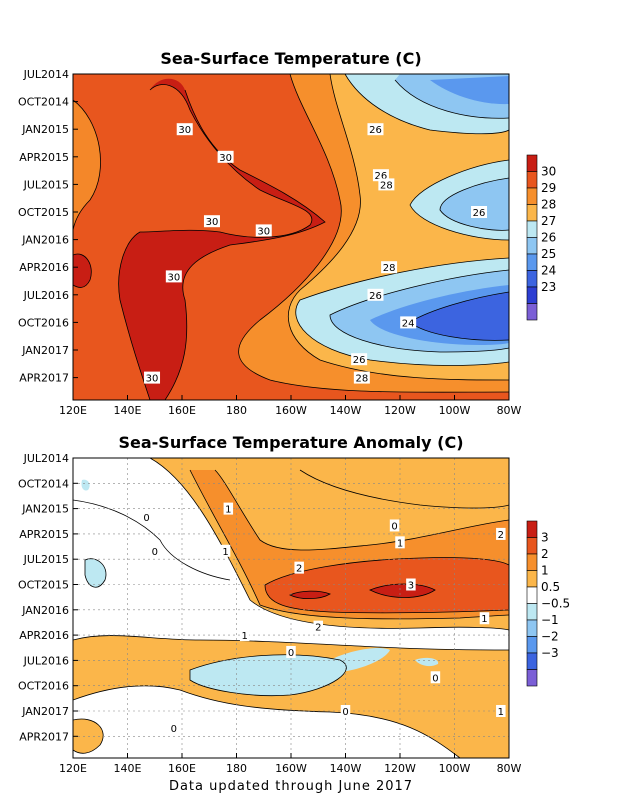  I want to click on y-tick-label: OCT2016, so click(43, 686).